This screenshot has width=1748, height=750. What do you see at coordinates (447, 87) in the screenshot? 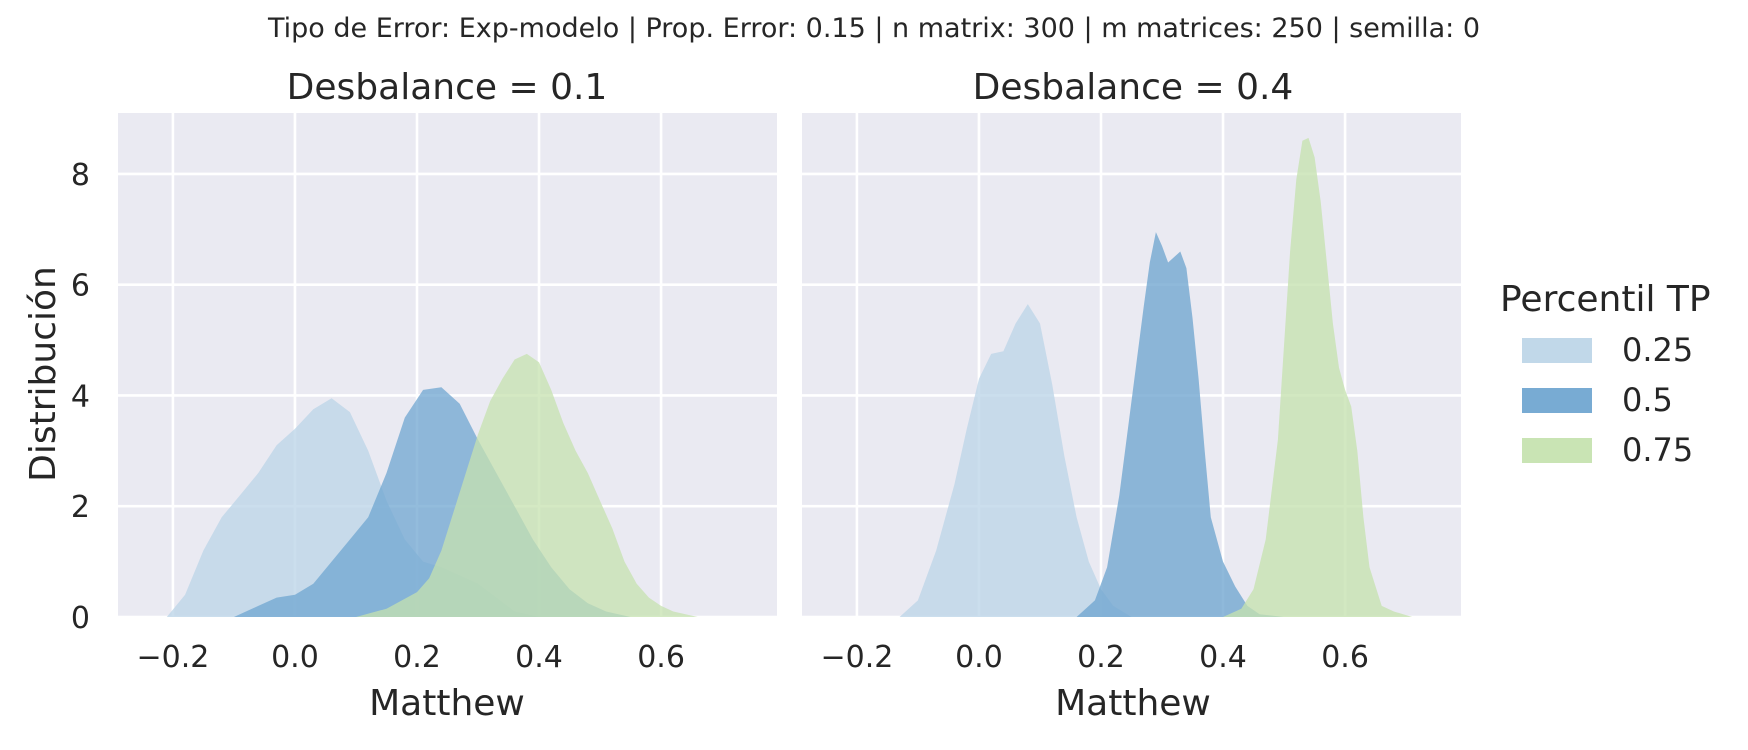
I see `facet-title-left: Desbalance = 0.1` at bounding box center [447, 87].